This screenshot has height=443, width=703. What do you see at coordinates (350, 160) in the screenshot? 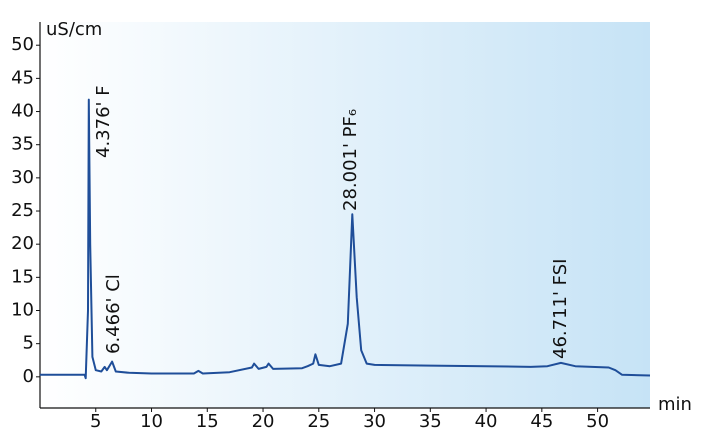
I see `peak-annotation: 28.001' PF₆` at bounding box center [350, 160].